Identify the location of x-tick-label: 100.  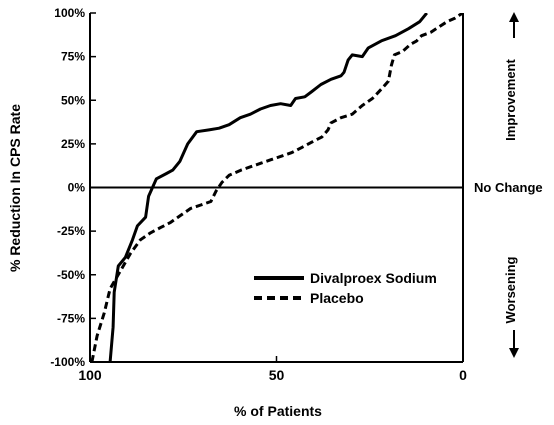
(90, 375).